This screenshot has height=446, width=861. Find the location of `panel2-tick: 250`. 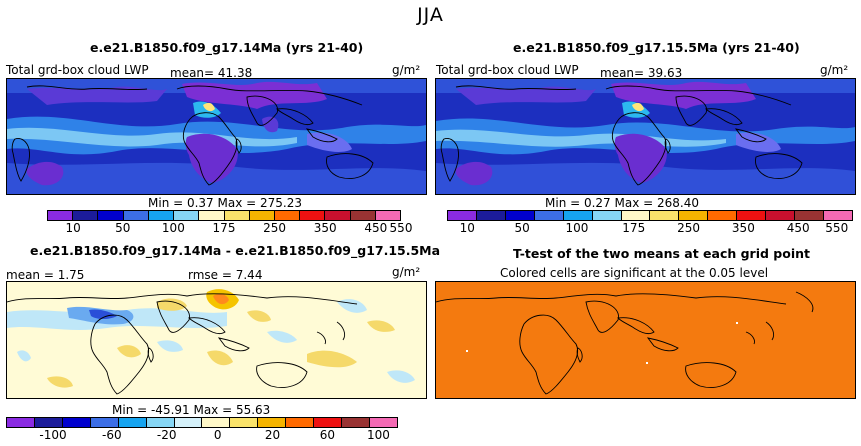

panel2-tick: 250 is located at coordinates (689, 228).